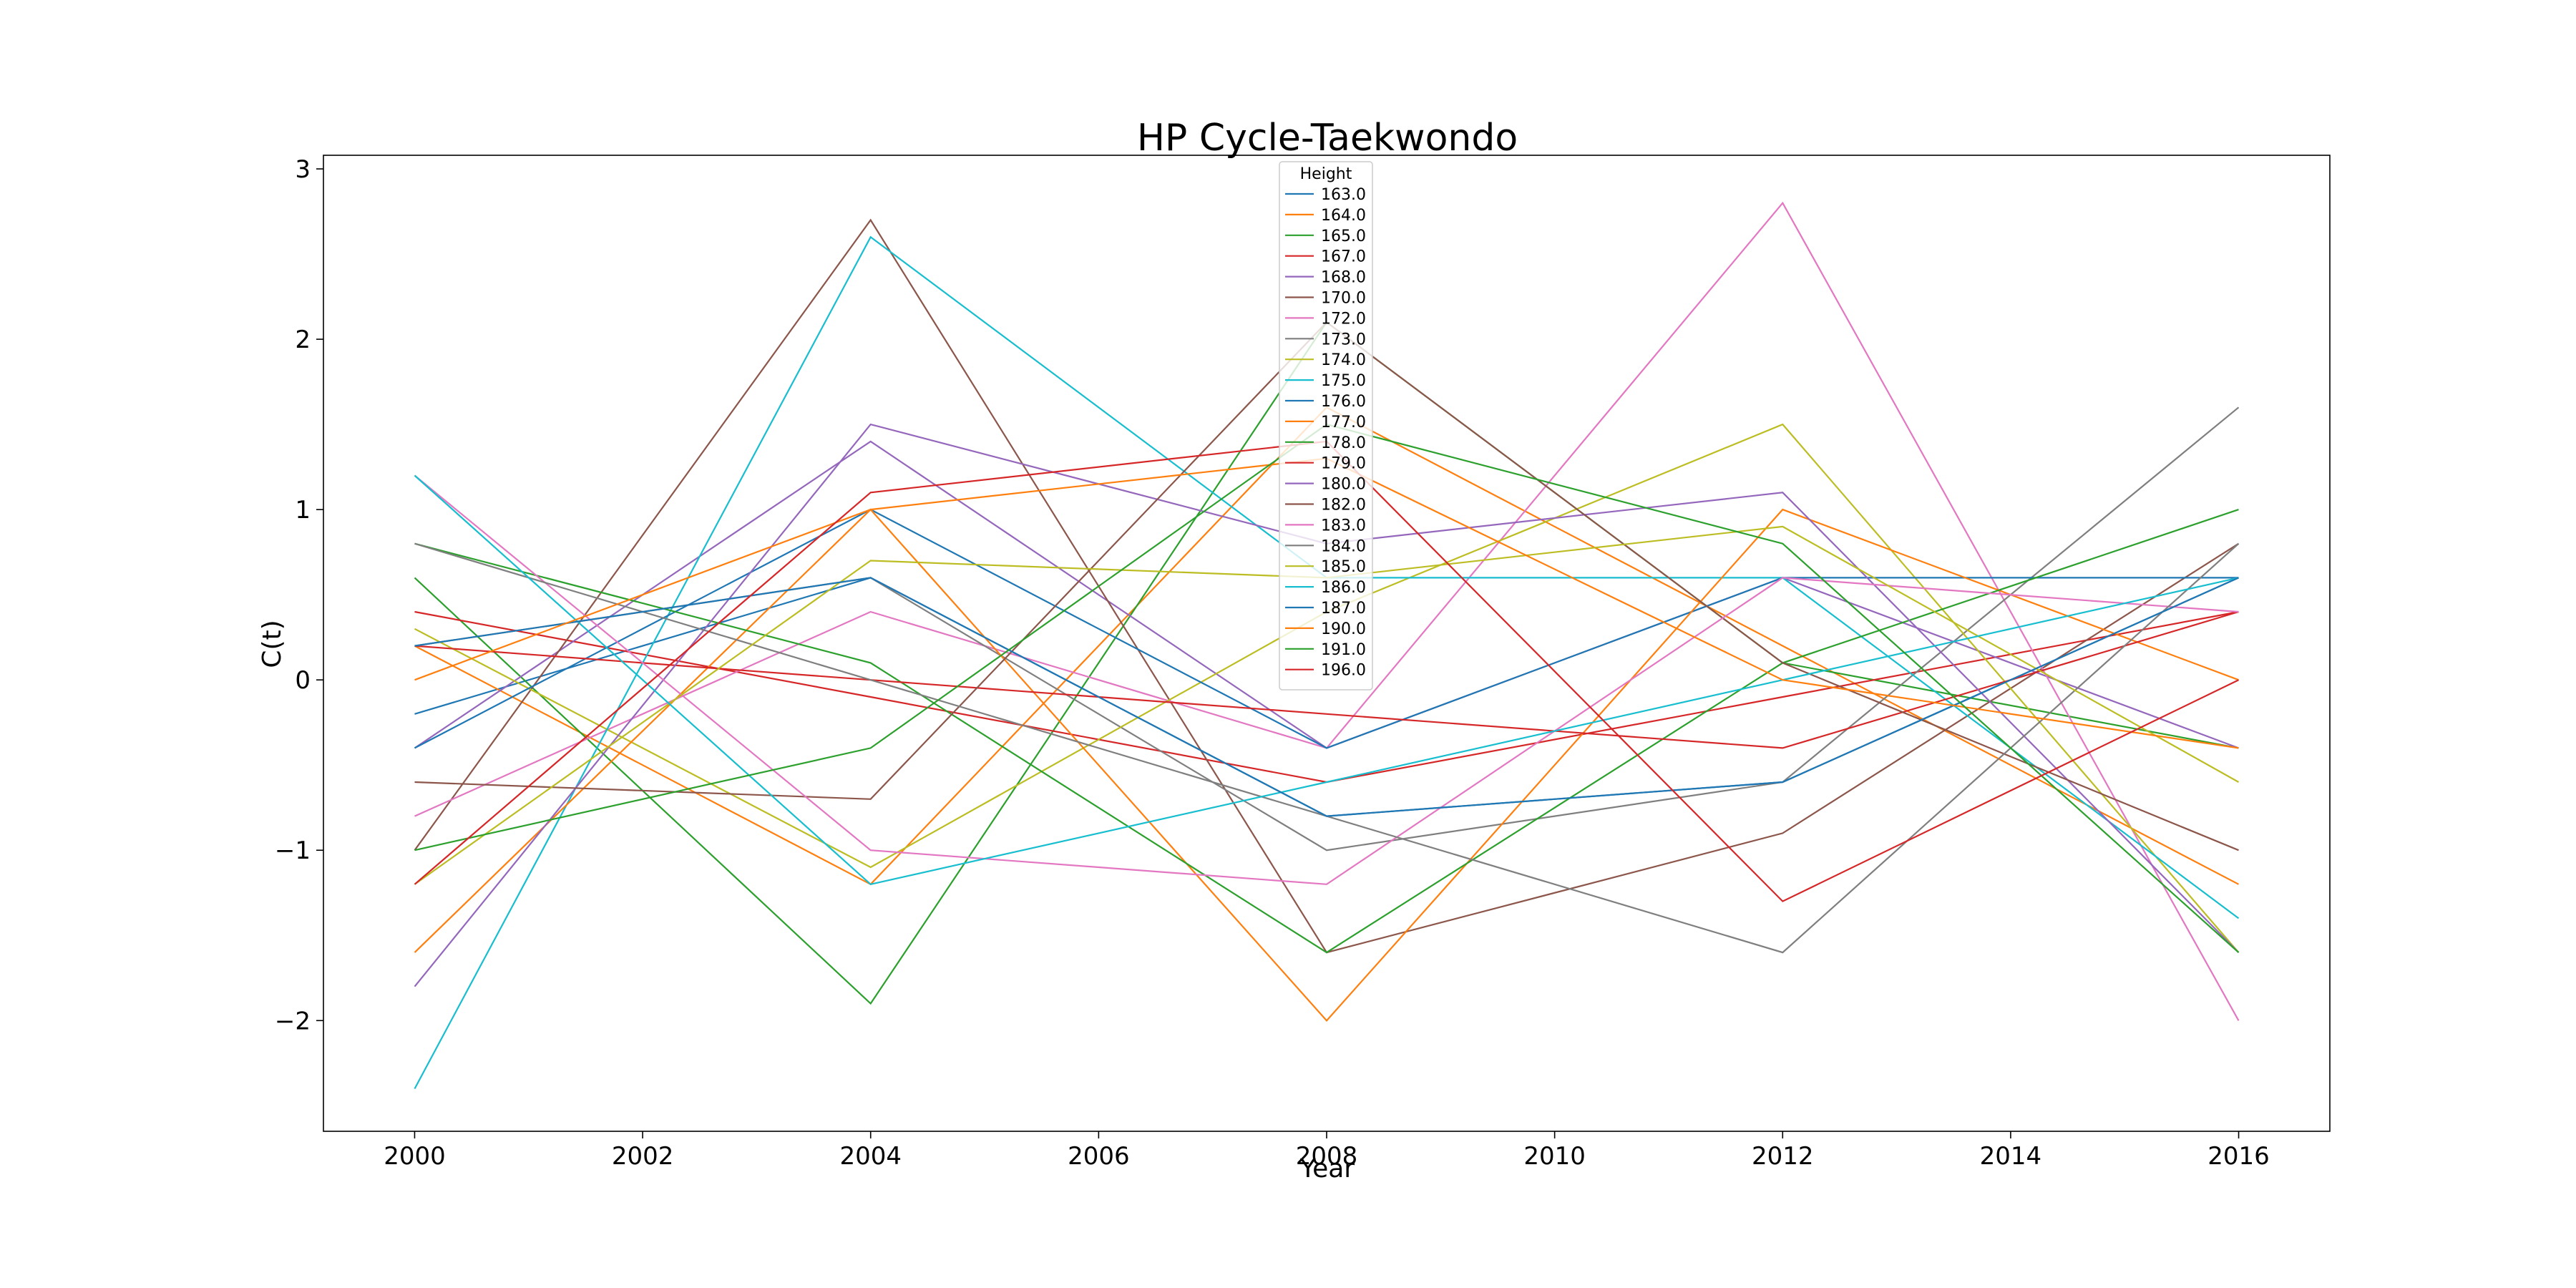 This screenshot has height=1288, width=2576. I want to click on legend-entry-180.0: 180.0, so click(1343, 485).